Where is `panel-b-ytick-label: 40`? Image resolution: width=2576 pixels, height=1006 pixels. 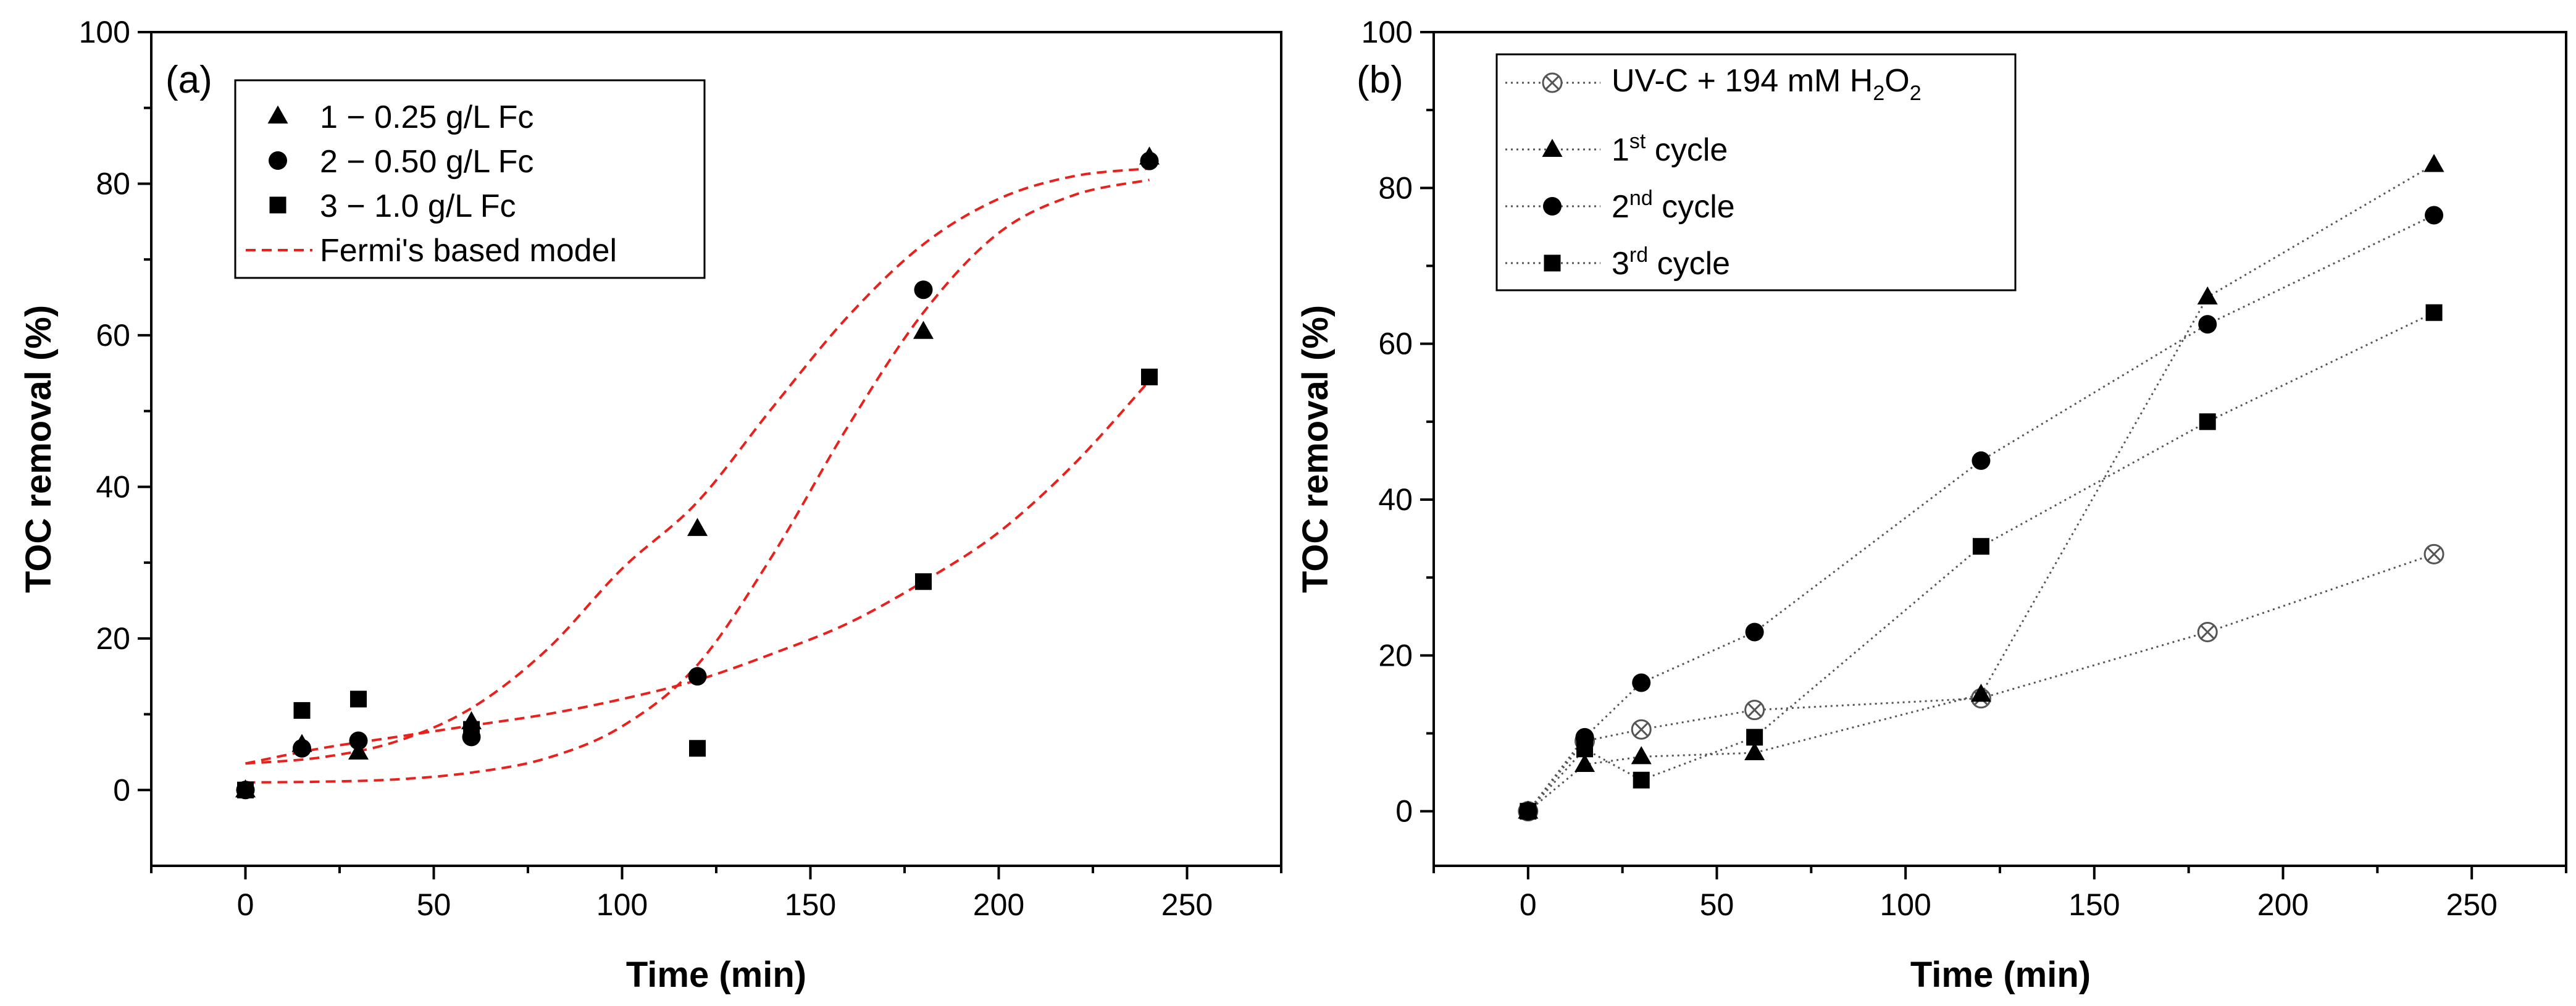 panel-b-ytick-label: 40 is located at coordinates (1396, 499).